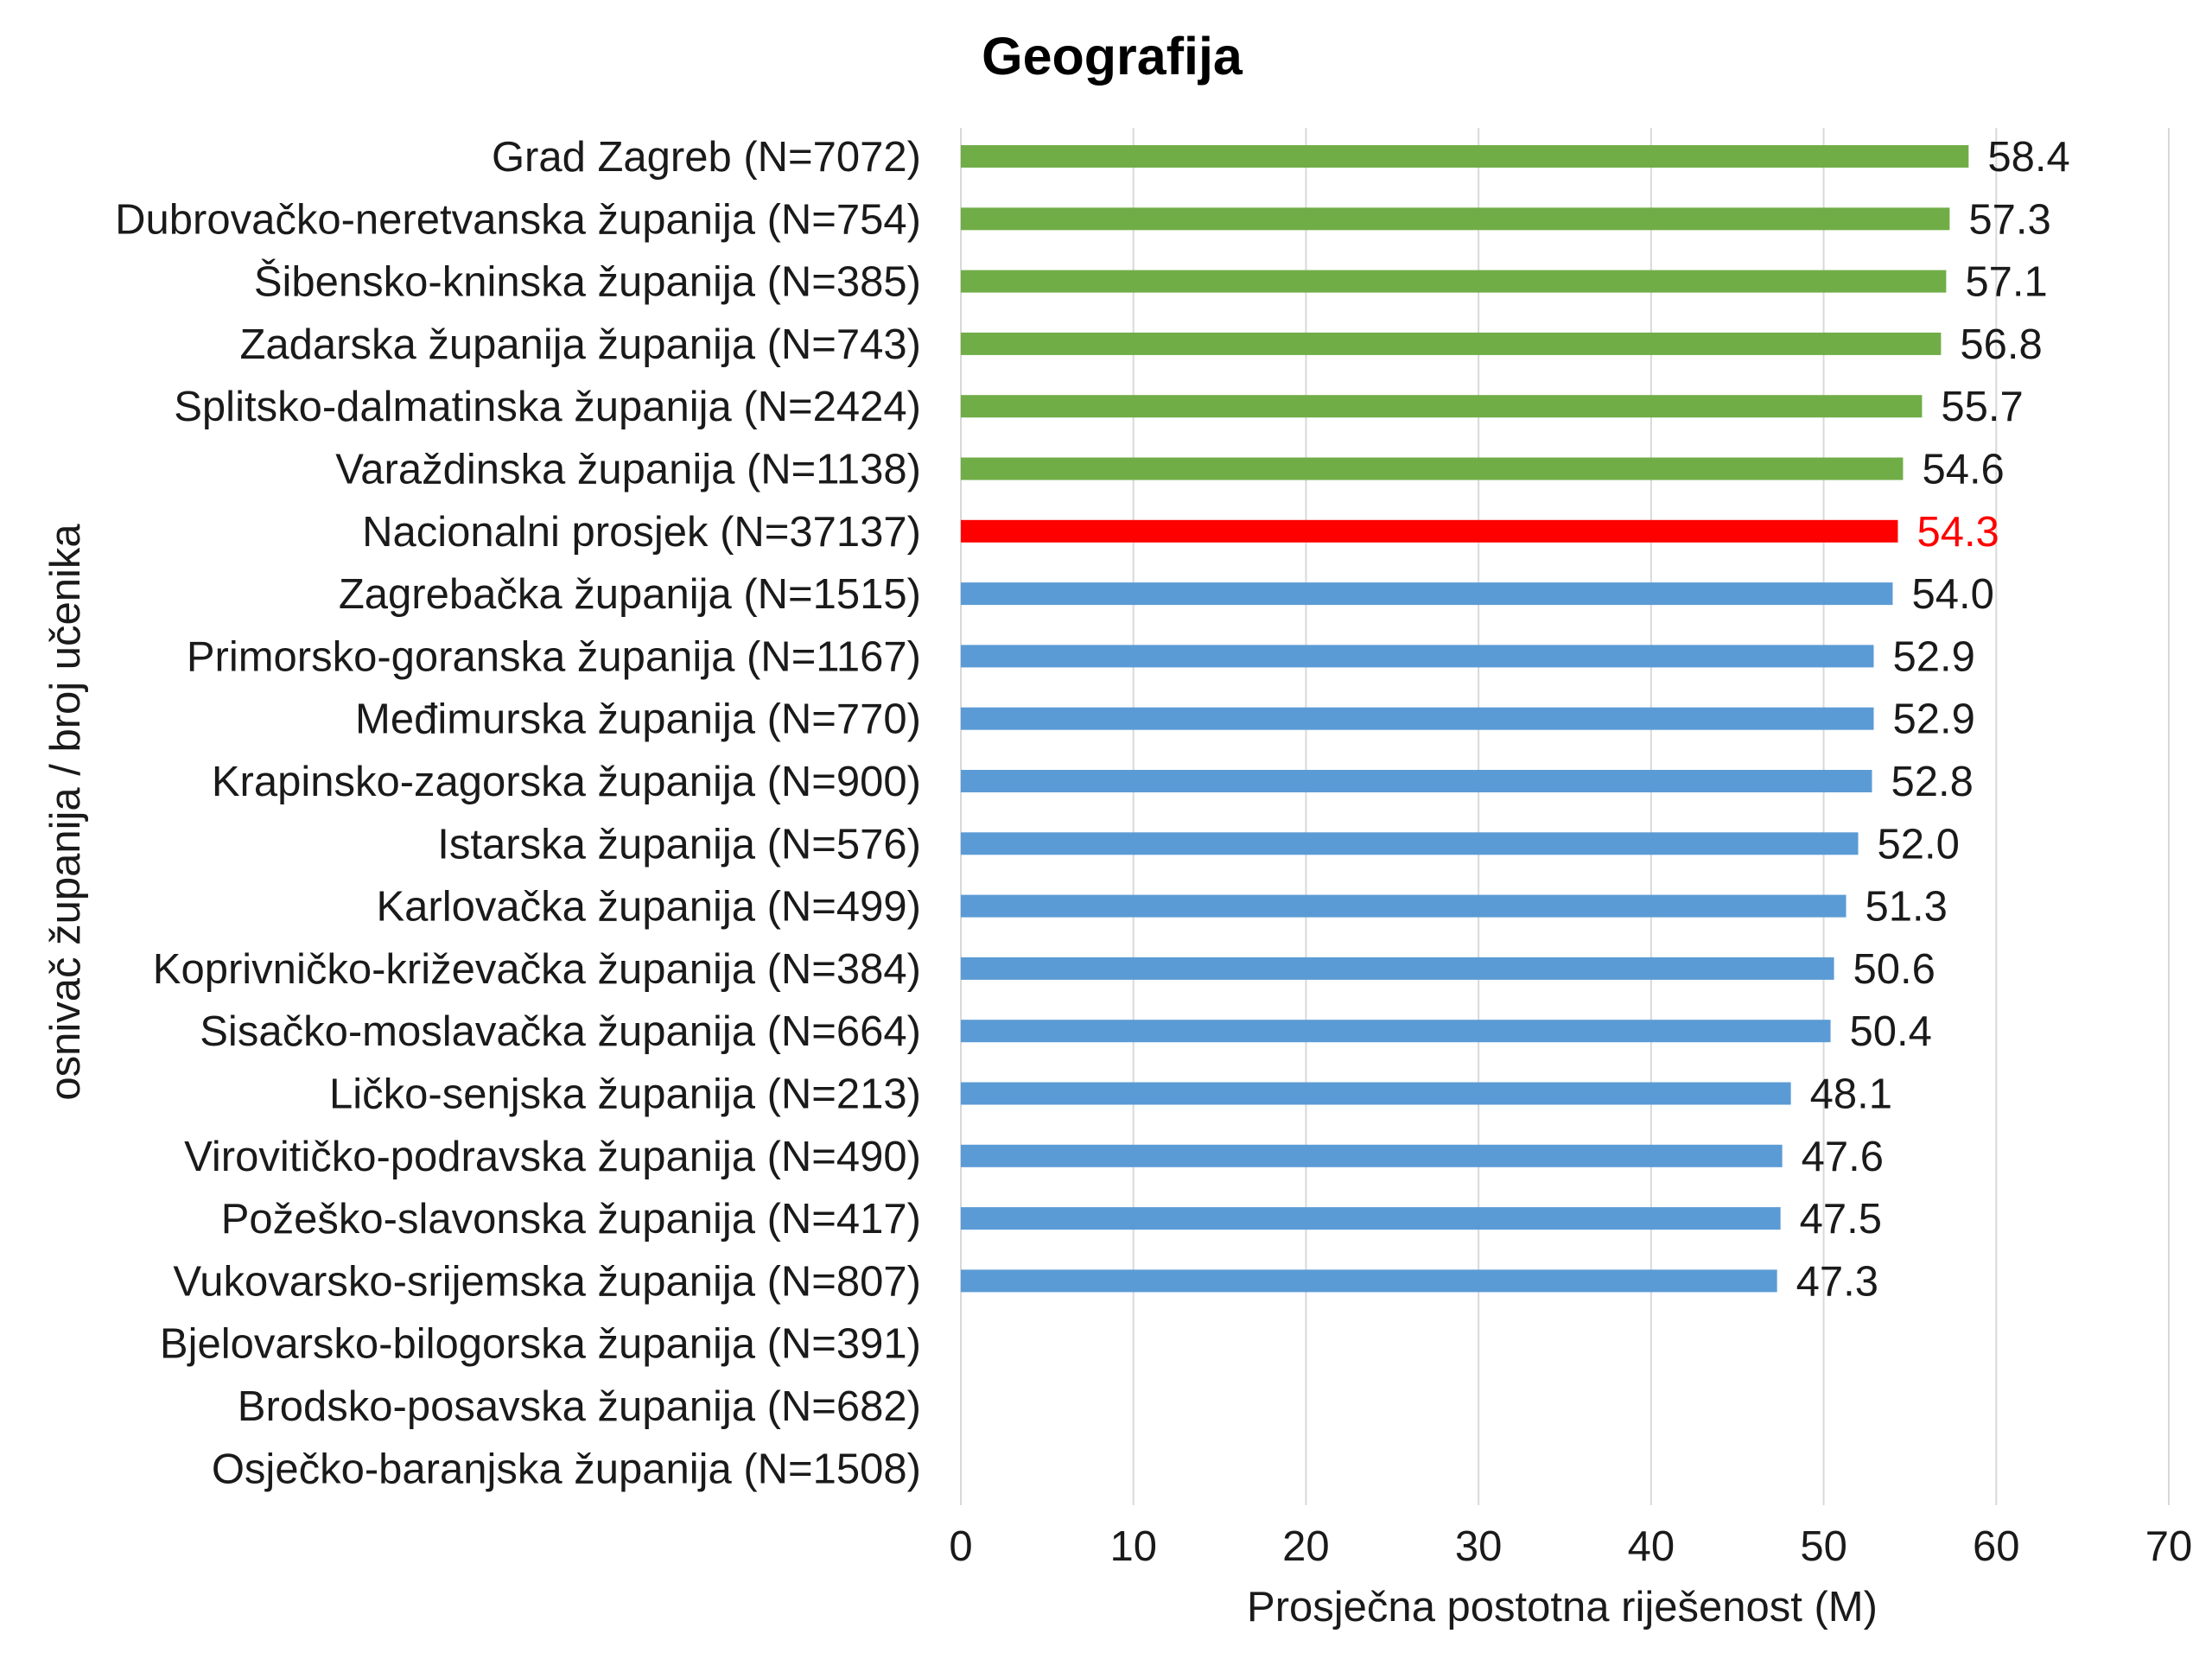 The image size is (2212, 1659). Describe the element at coordinates (2028, 157) in the screenshot. I see `value-label: 58.4` at that location.